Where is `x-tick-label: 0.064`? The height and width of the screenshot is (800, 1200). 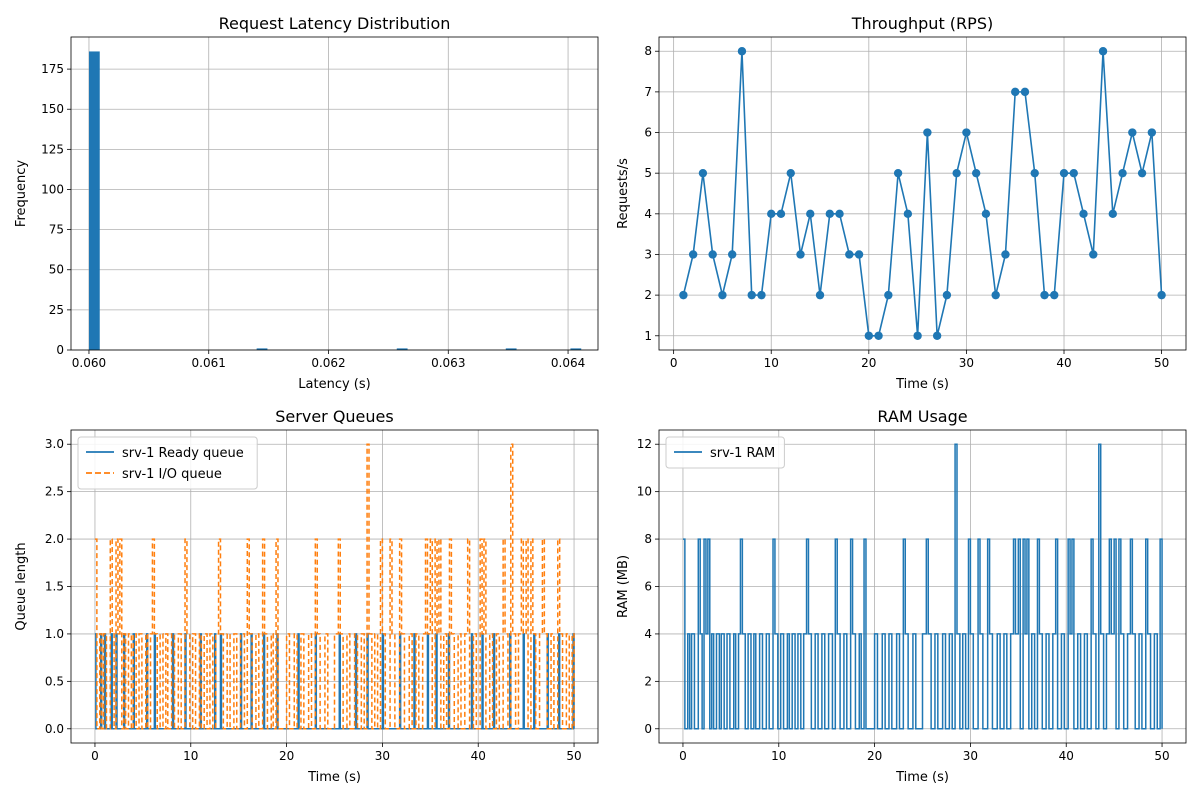
x-tick-label: 0.064 is located at coordinates (568, 363).